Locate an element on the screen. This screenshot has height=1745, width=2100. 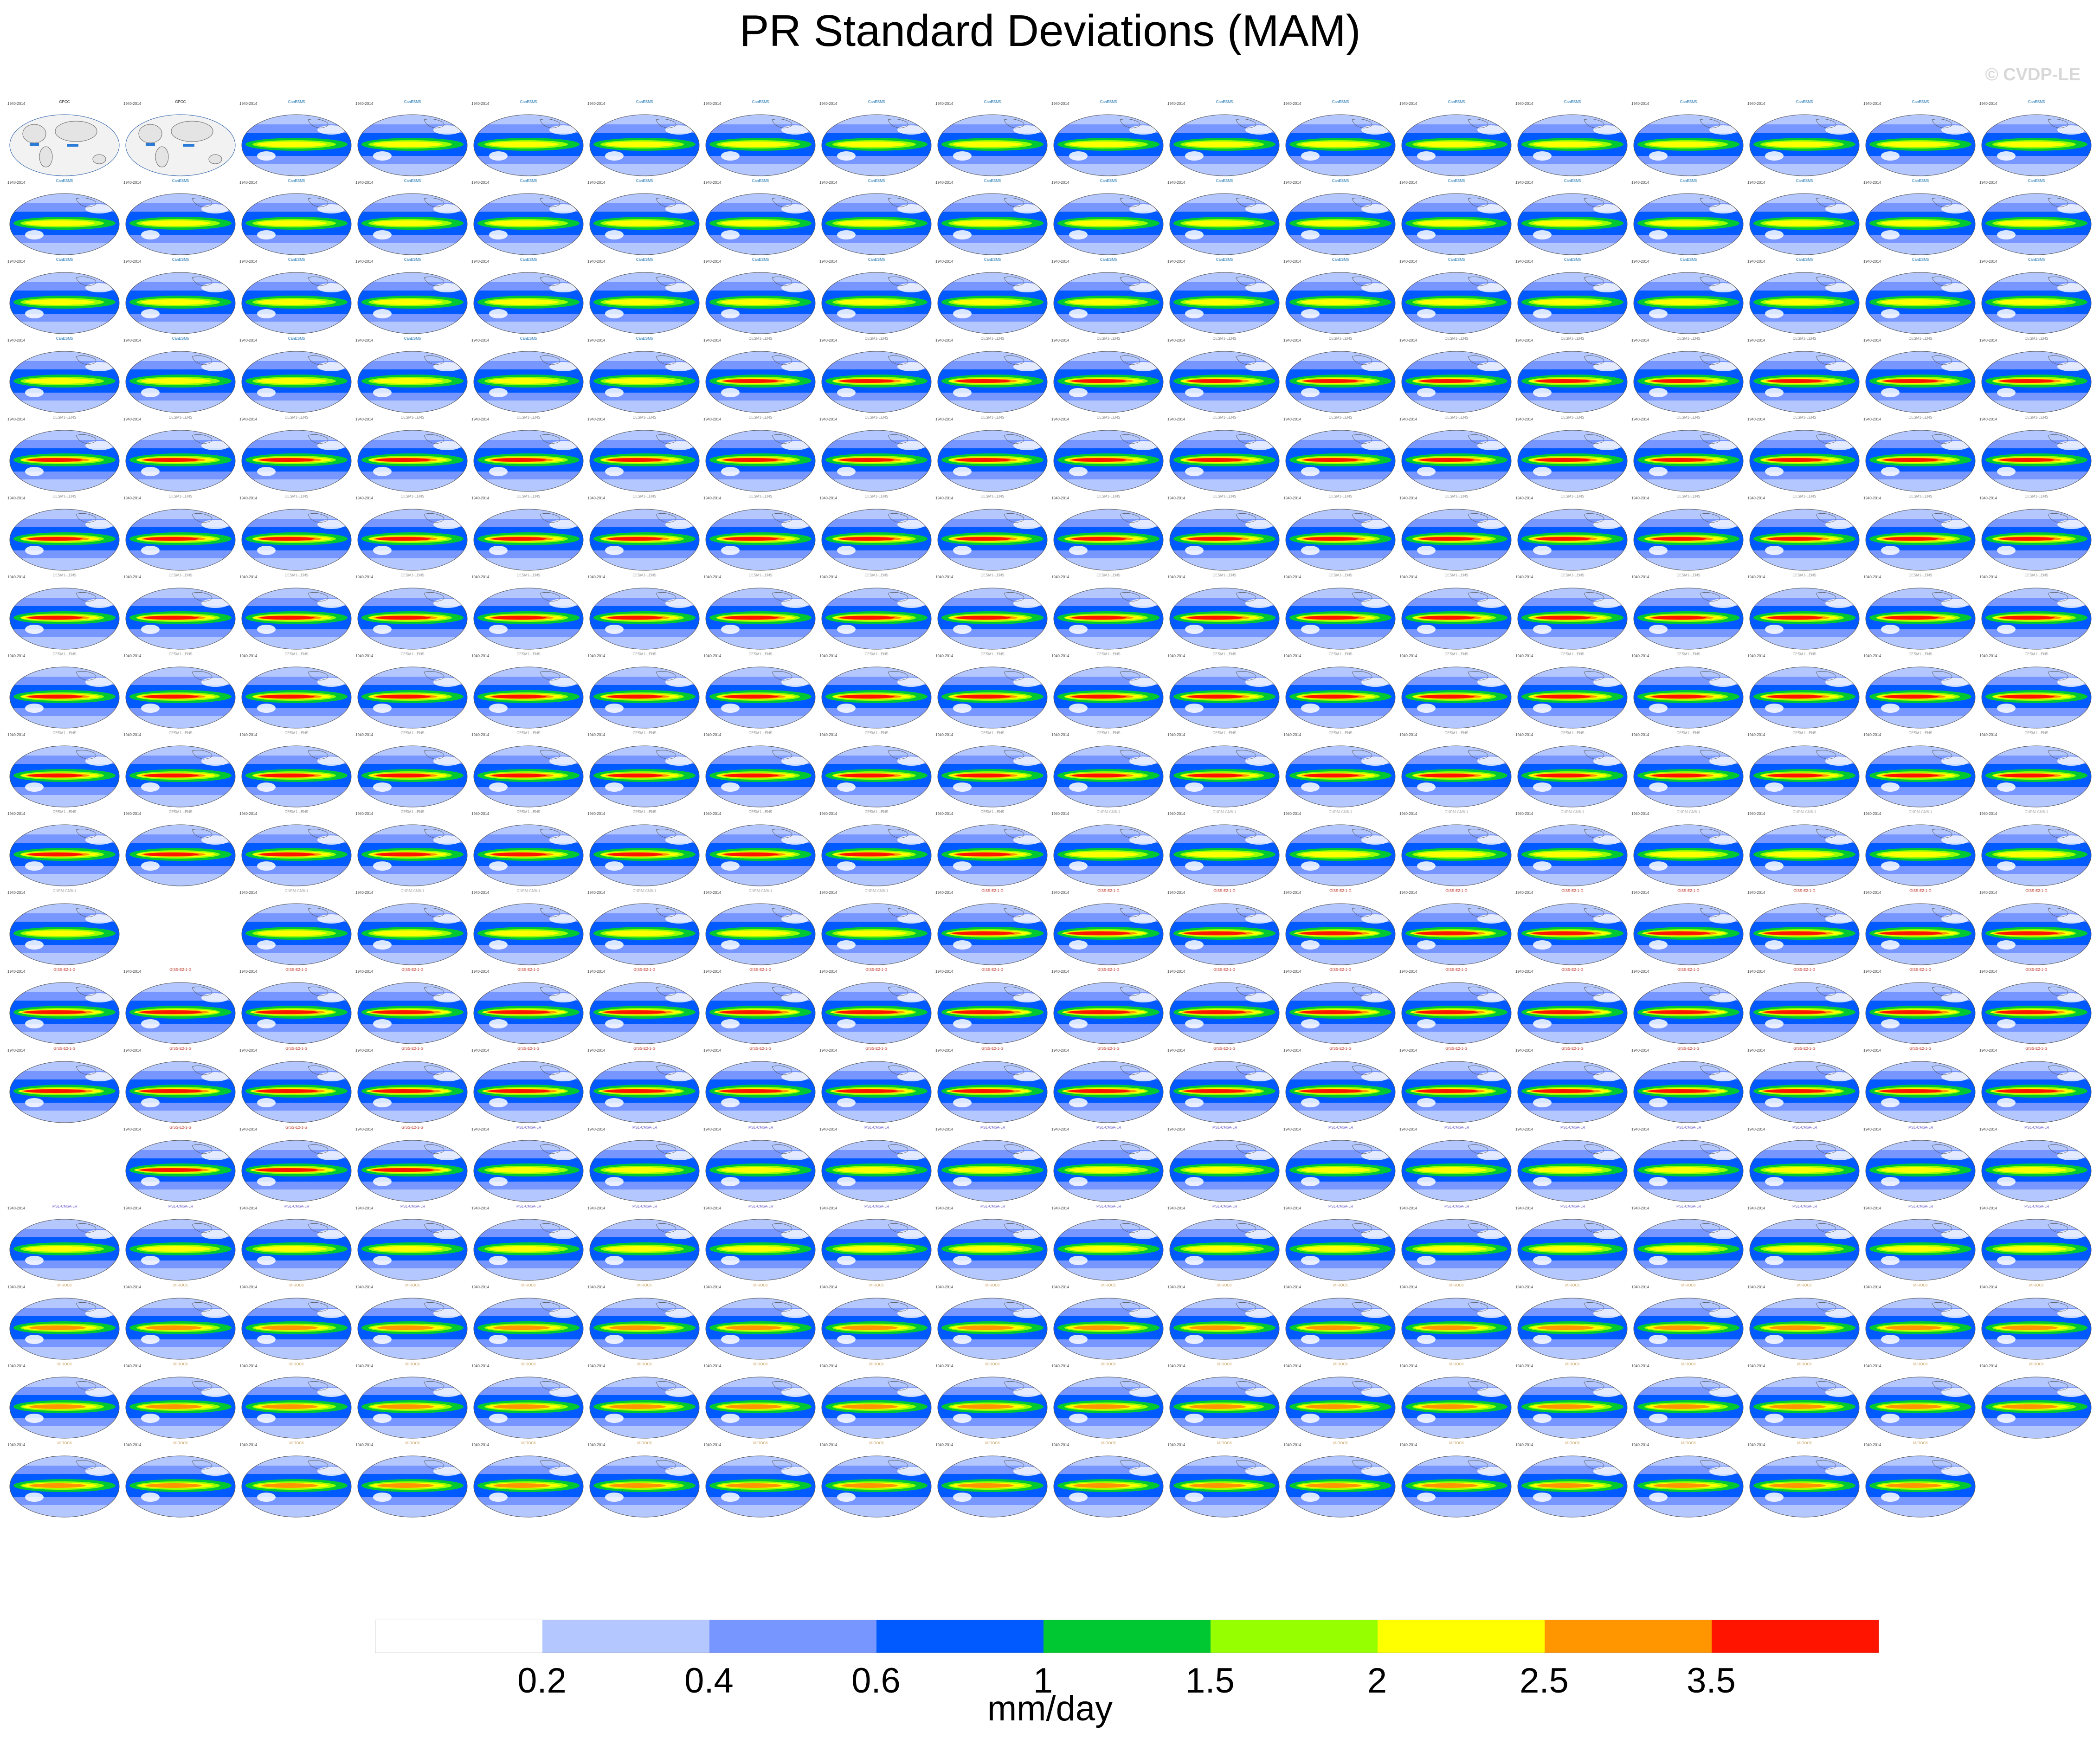
colorbar: 0.2 0.4 0.6 1 1.5 2 2.5 3.5 is located at coordinates (1127, 1660).